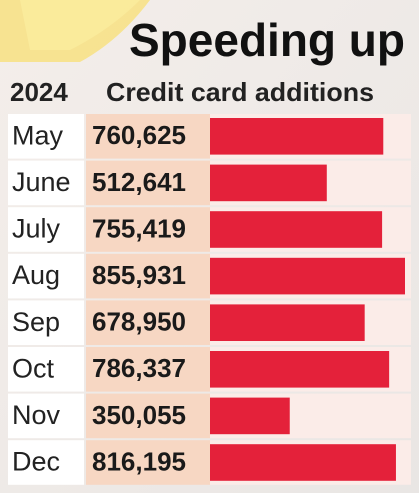 Image resolution: width=419 pixels, height=493 pixels. I want to click on column-header: Credit card additions, so click(240, 92).